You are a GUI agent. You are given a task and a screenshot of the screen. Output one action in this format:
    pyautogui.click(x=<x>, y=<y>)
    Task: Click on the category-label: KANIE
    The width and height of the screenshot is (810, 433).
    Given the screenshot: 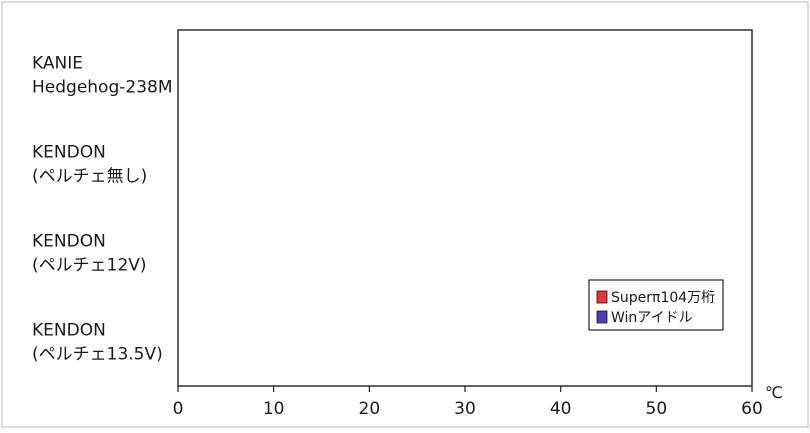 What is the action you would take?
    pyautogui.click(x=57, y=64)
    